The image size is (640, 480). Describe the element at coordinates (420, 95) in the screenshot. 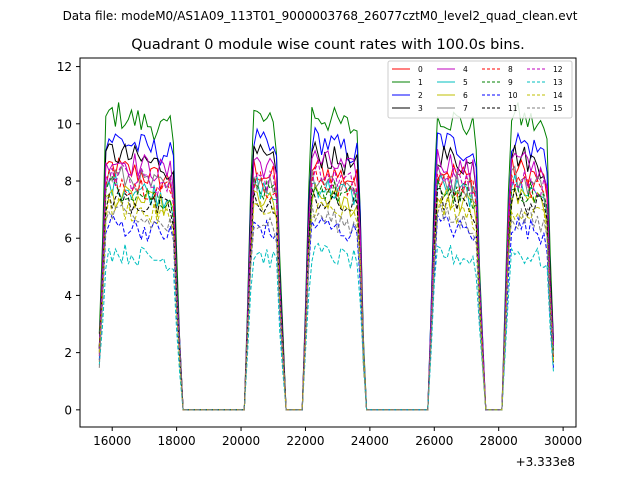

I see `legend-label-2: 2` at that location.